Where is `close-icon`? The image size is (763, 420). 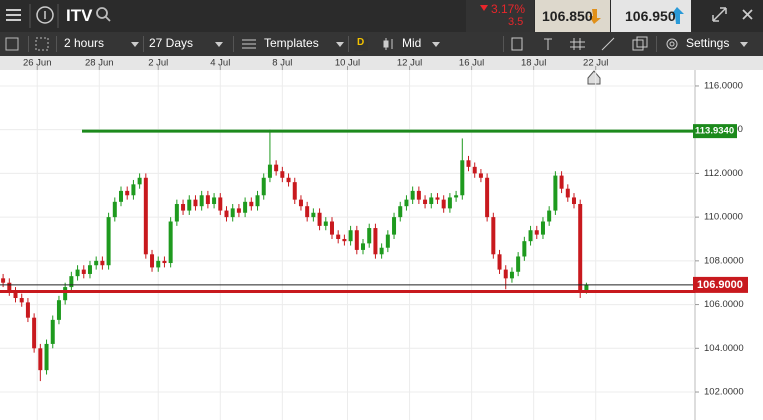 close-icon is located at coordinates (747, 14).